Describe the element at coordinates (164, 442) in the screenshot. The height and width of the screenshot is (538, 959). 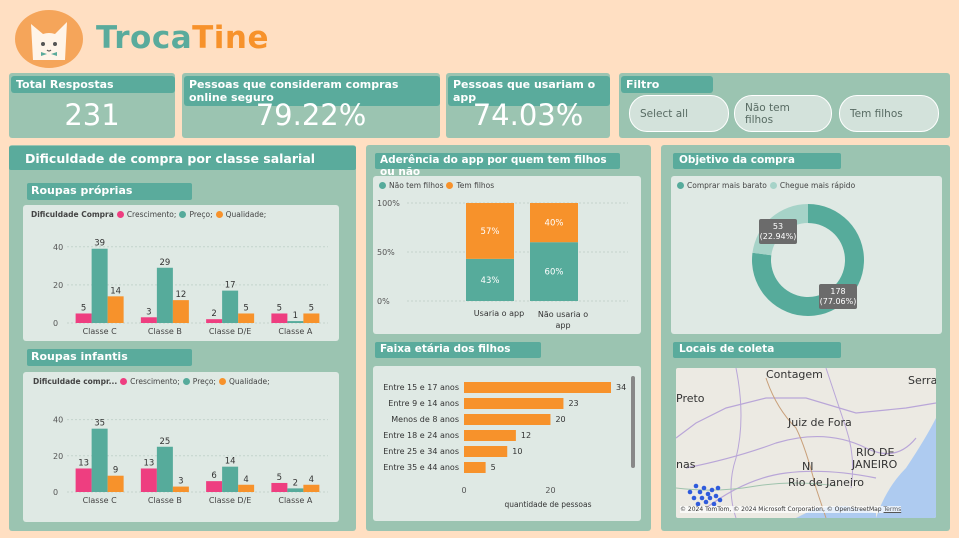
I see `data-label: 25` at that location.